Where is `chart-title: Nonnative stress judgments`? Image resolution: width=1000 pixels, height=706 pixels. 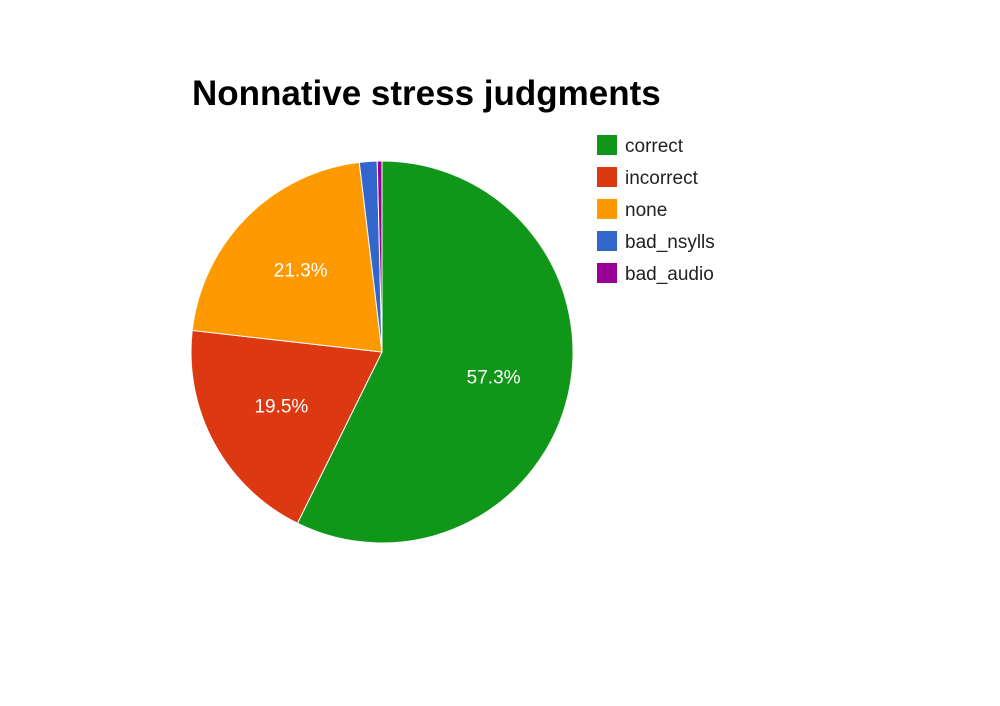
chart-title: Nonnative stress judgments is located at coordinates (426, 93).